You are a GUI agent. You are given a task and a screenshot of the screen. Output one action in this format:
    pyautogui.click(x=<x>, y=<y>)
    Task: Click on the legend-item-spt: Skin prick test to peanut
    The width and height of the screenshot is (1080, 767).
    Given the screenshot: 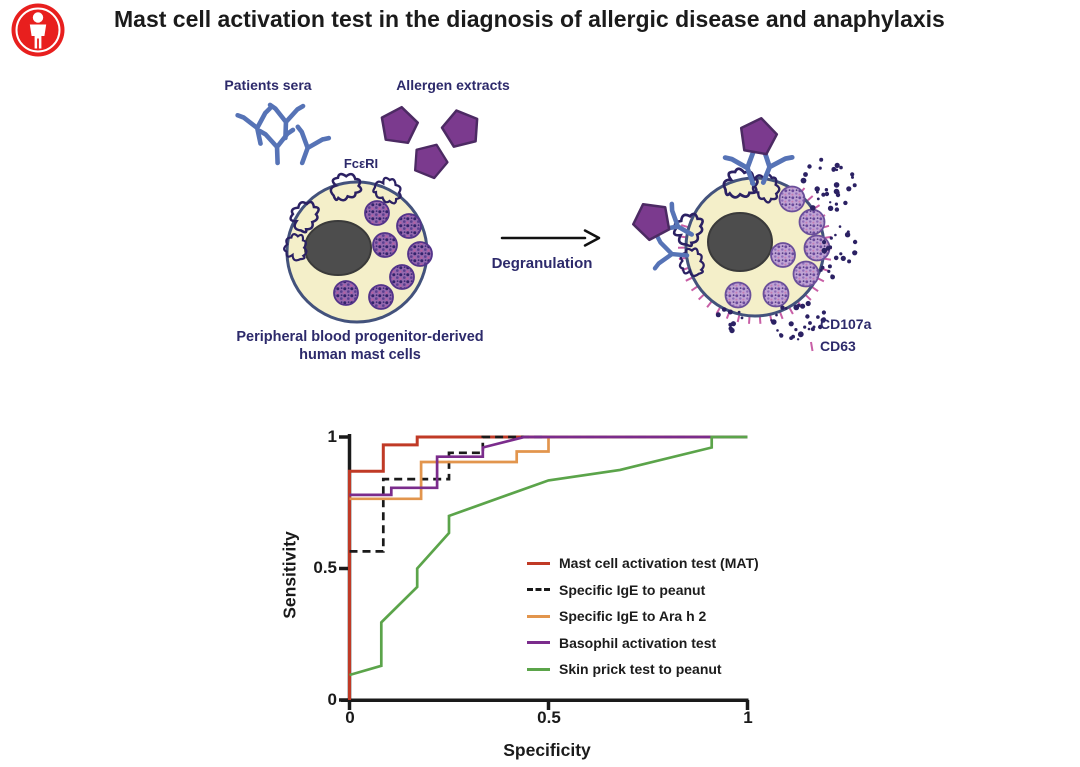 What is the action you would take?
    pyautogui.click(x=643, y=669)
    